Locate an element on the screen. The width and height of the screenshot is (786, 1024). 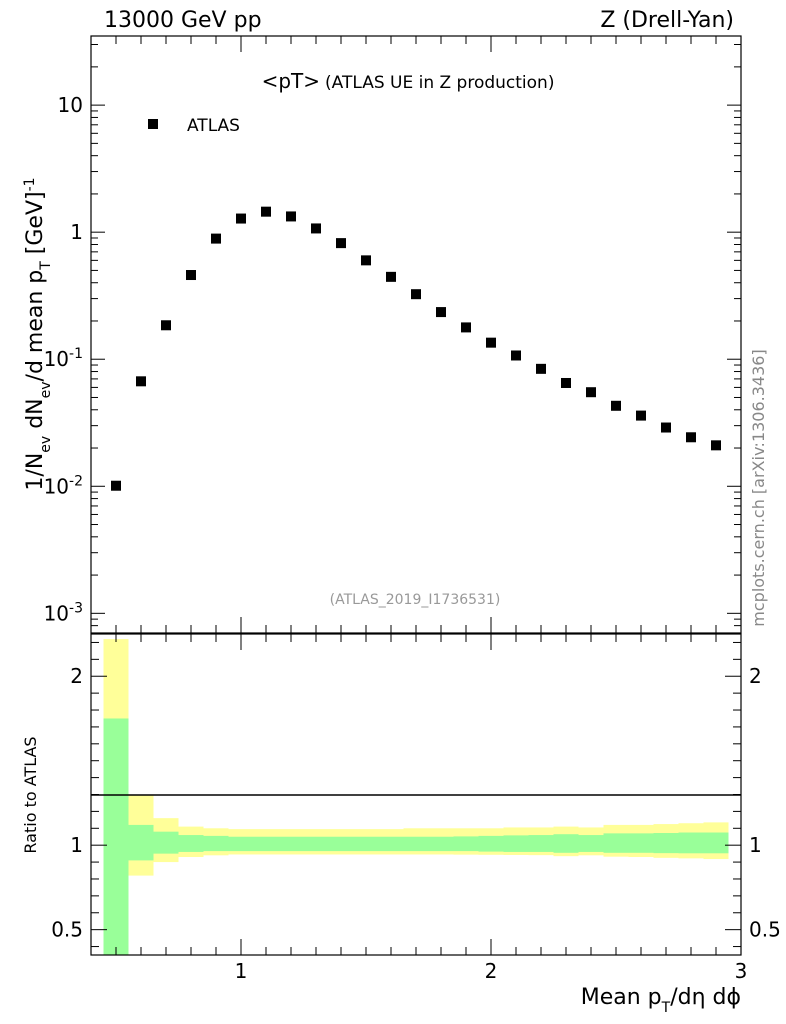
legend-marker is located at coordinates (153, 124).